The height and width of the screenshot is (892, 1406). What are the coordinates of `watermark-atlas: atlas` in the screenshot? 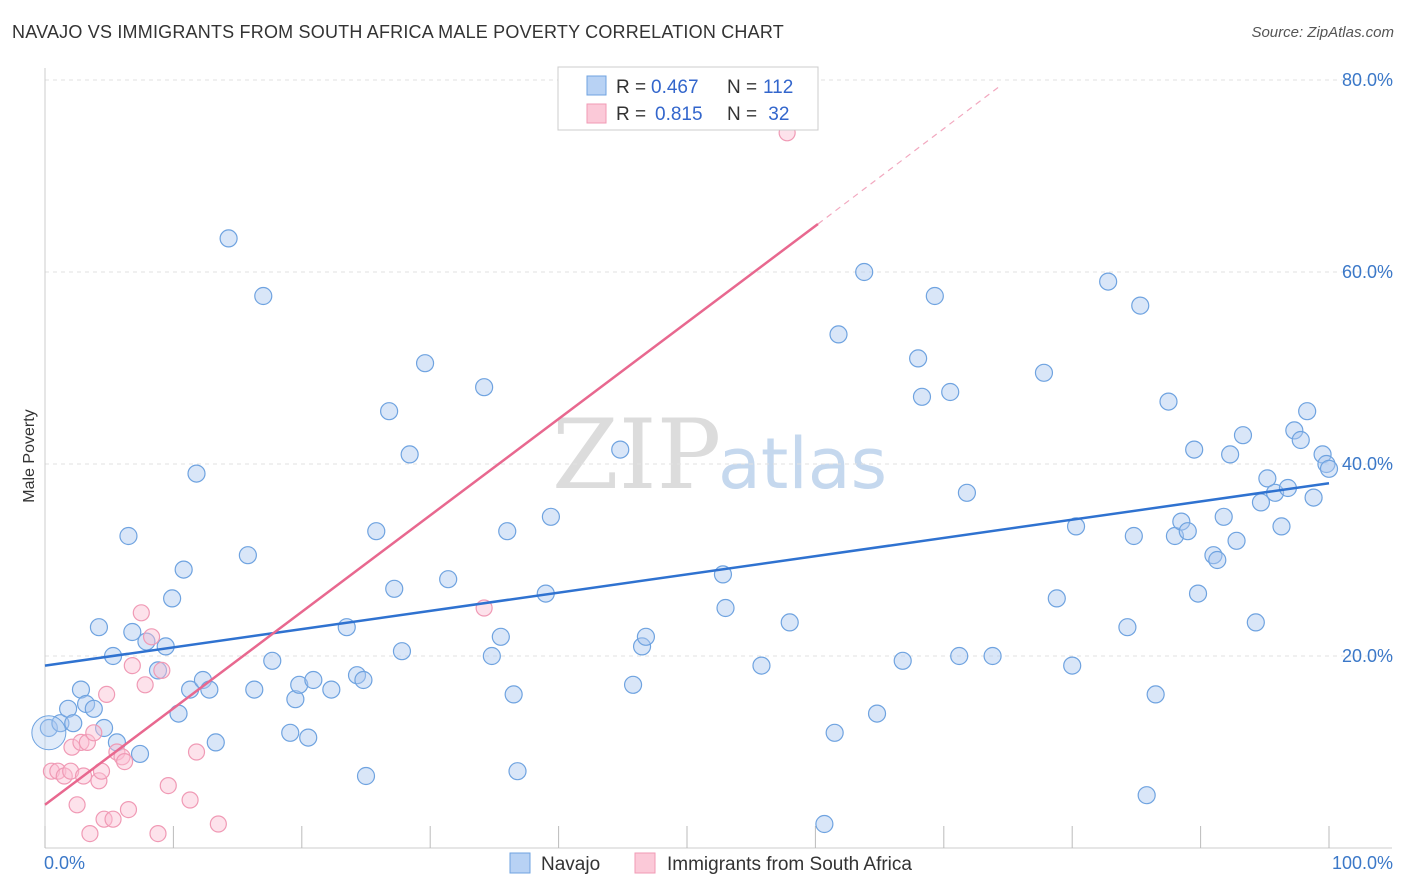 It's located at (802, 464).